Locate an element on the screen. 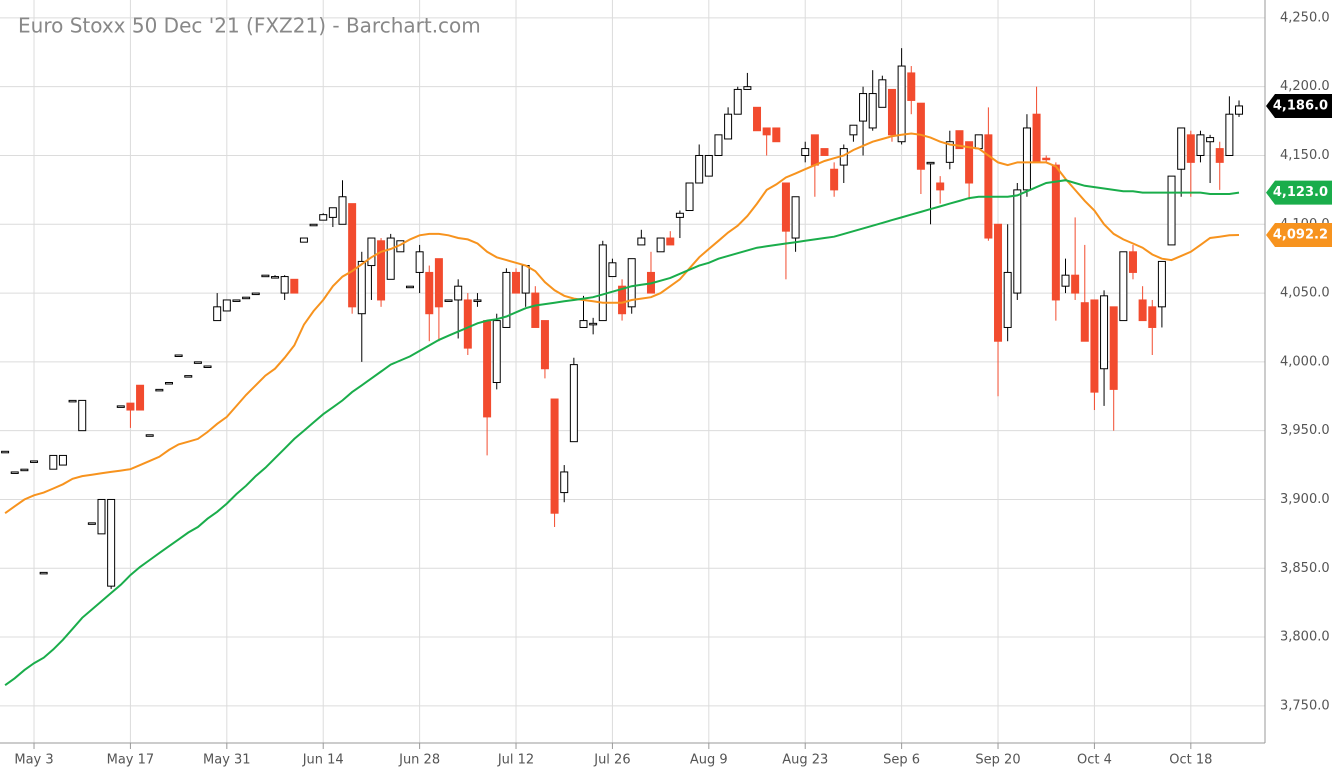  x-tick-label: Sep 6 is located at coordinates (901, 760).